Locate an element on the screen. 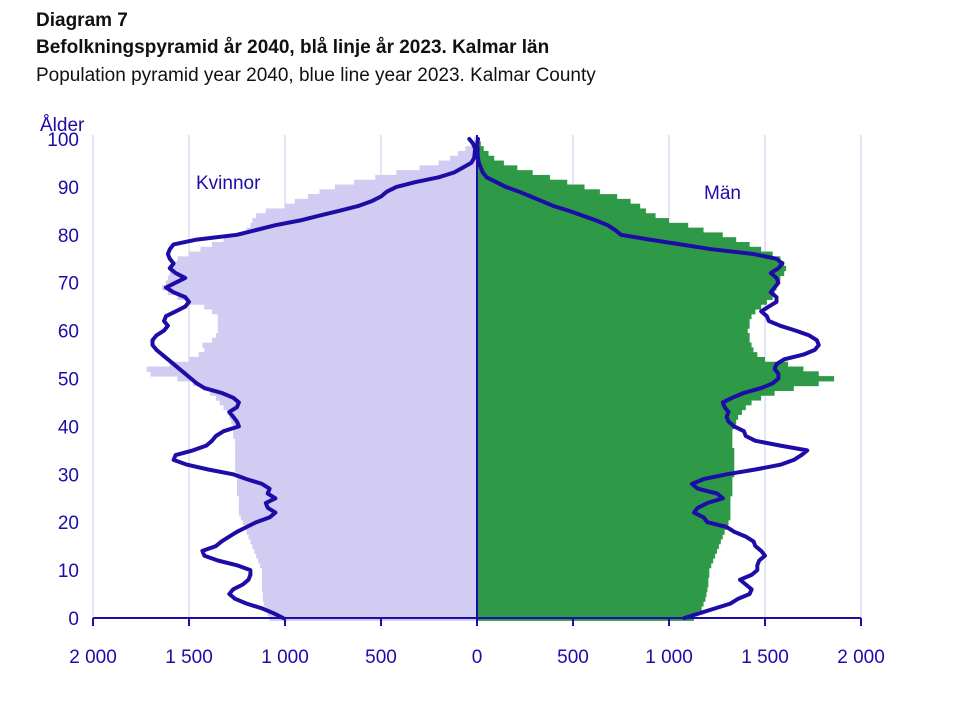 This screenshot has width=956, height=712. y-tick-label-1: 10 is located at coordinates (68, 571).